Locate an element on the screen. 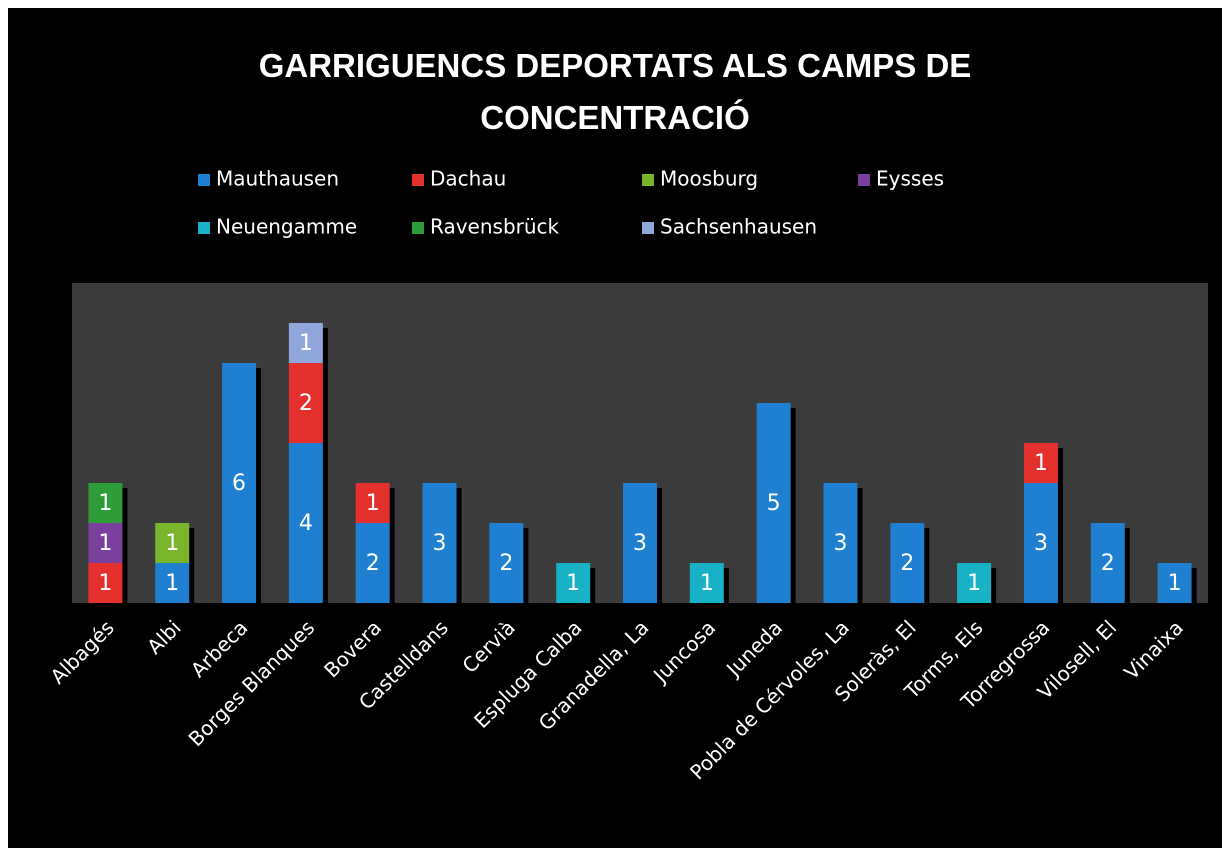  data-label: 6 is located at coordinates (239, 483).